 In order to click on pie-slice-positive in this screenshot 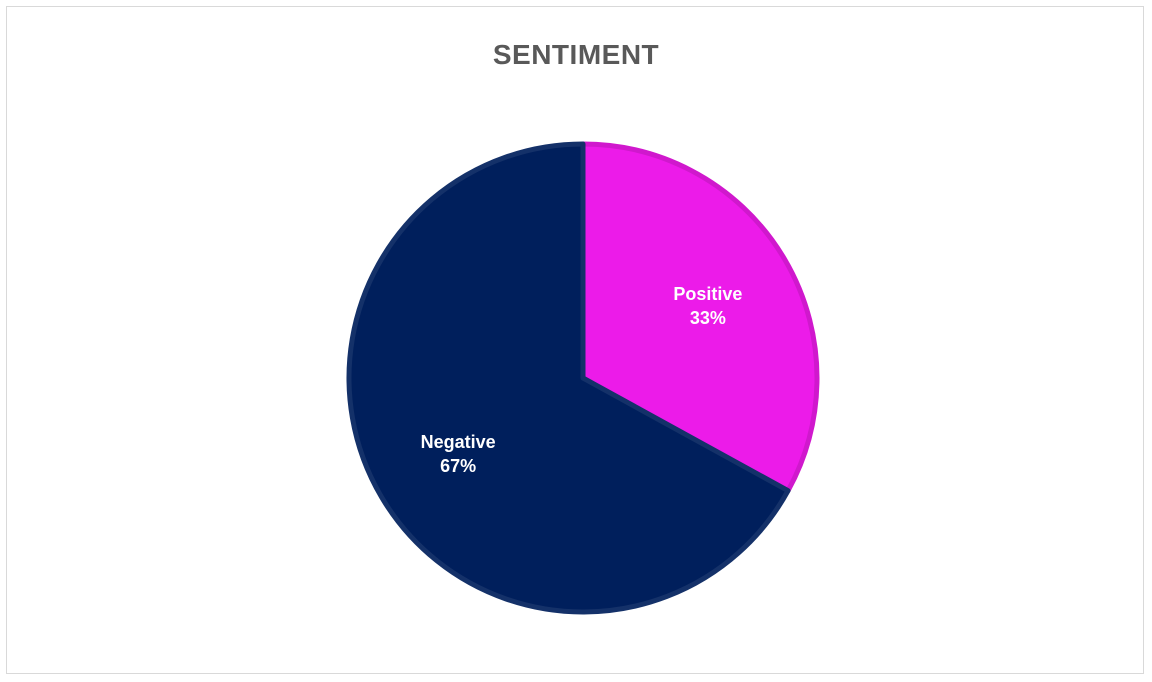, I will do `click(700, 317)`.